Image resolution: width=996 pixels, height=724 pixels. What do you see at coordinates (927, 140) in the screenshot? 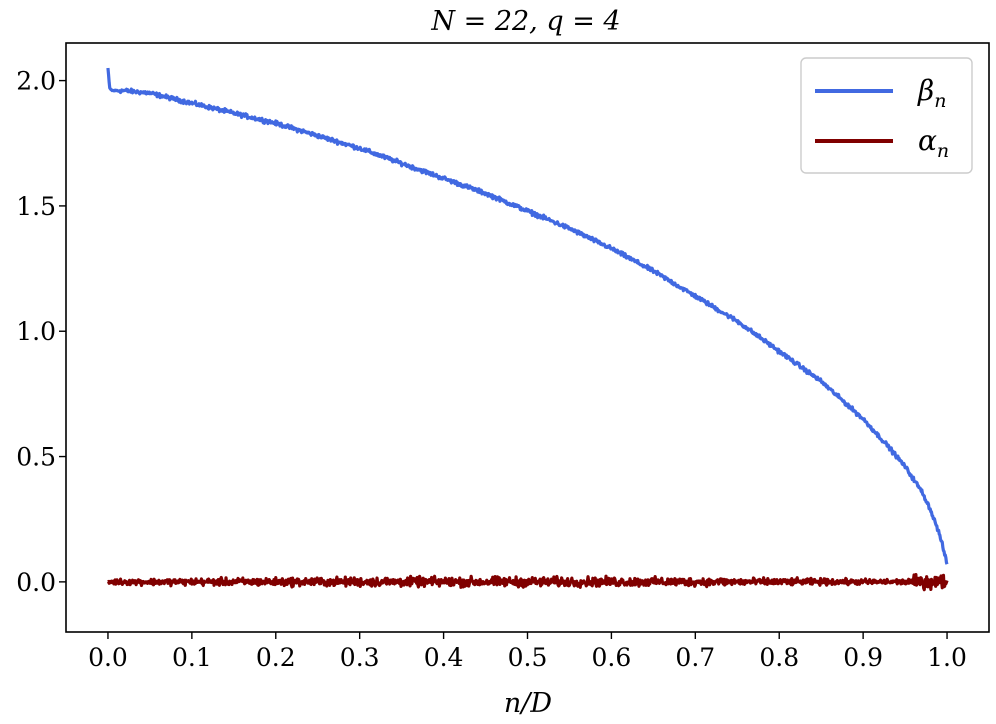
I see `legend-symbol: α` at bounding box center [927, 140].